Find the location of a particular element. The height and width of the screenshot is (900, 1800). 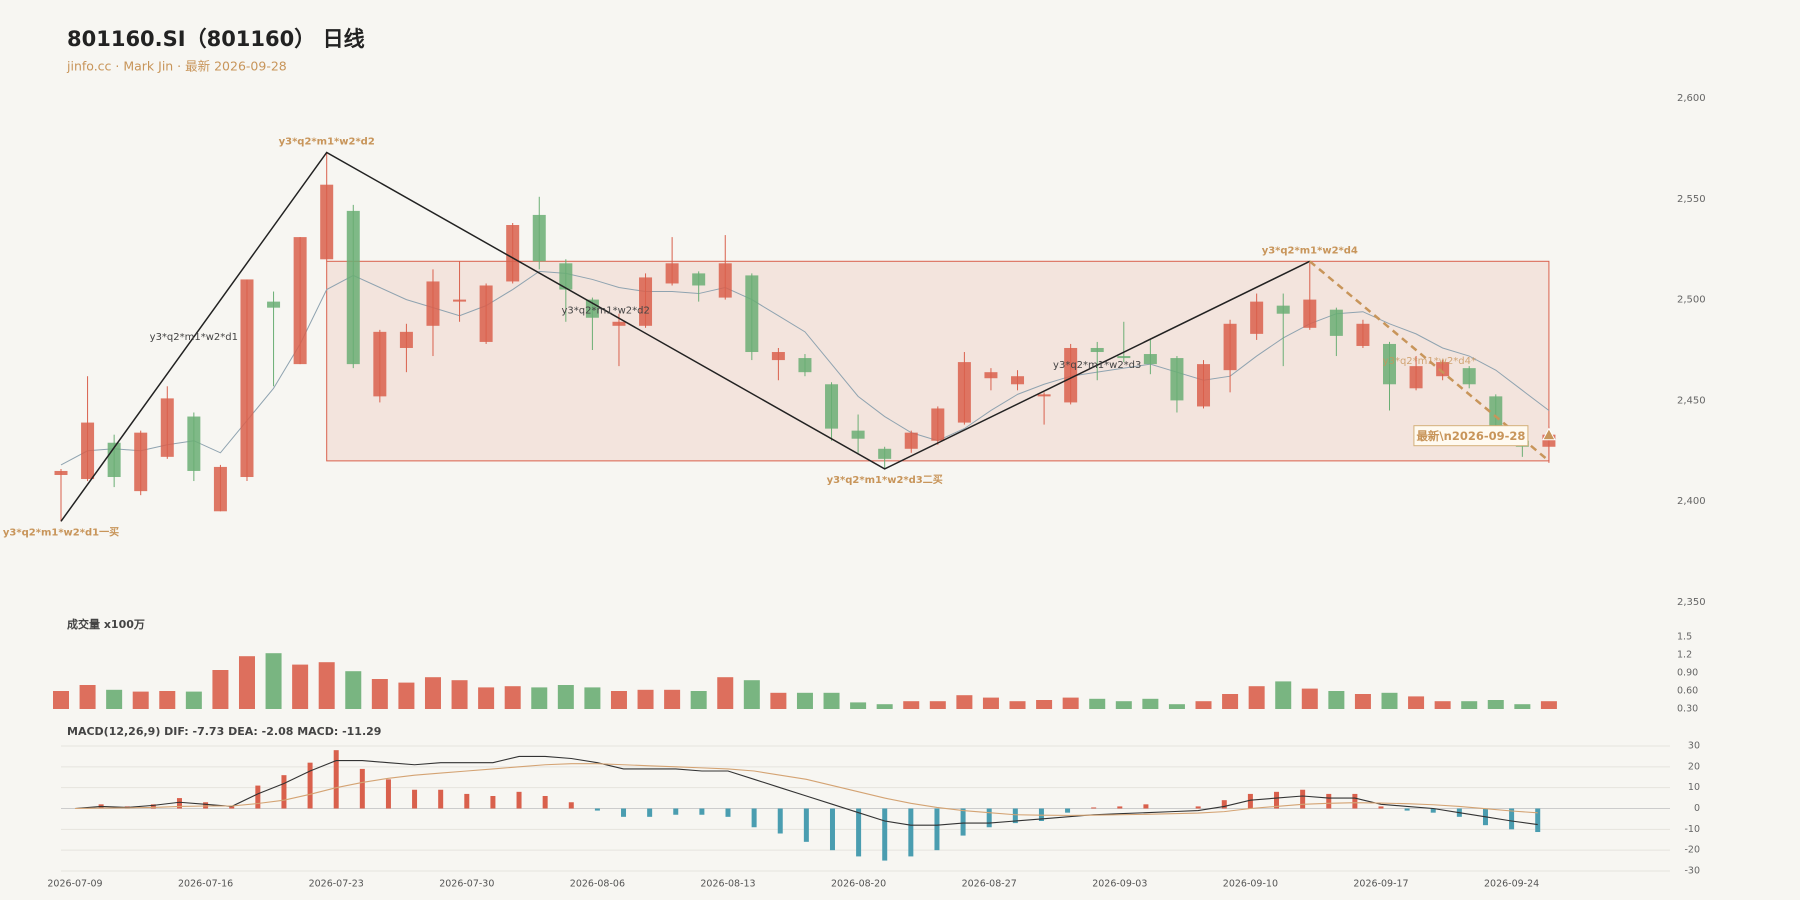

y-tick-label: -30 is located at coordinates (1692, 871).